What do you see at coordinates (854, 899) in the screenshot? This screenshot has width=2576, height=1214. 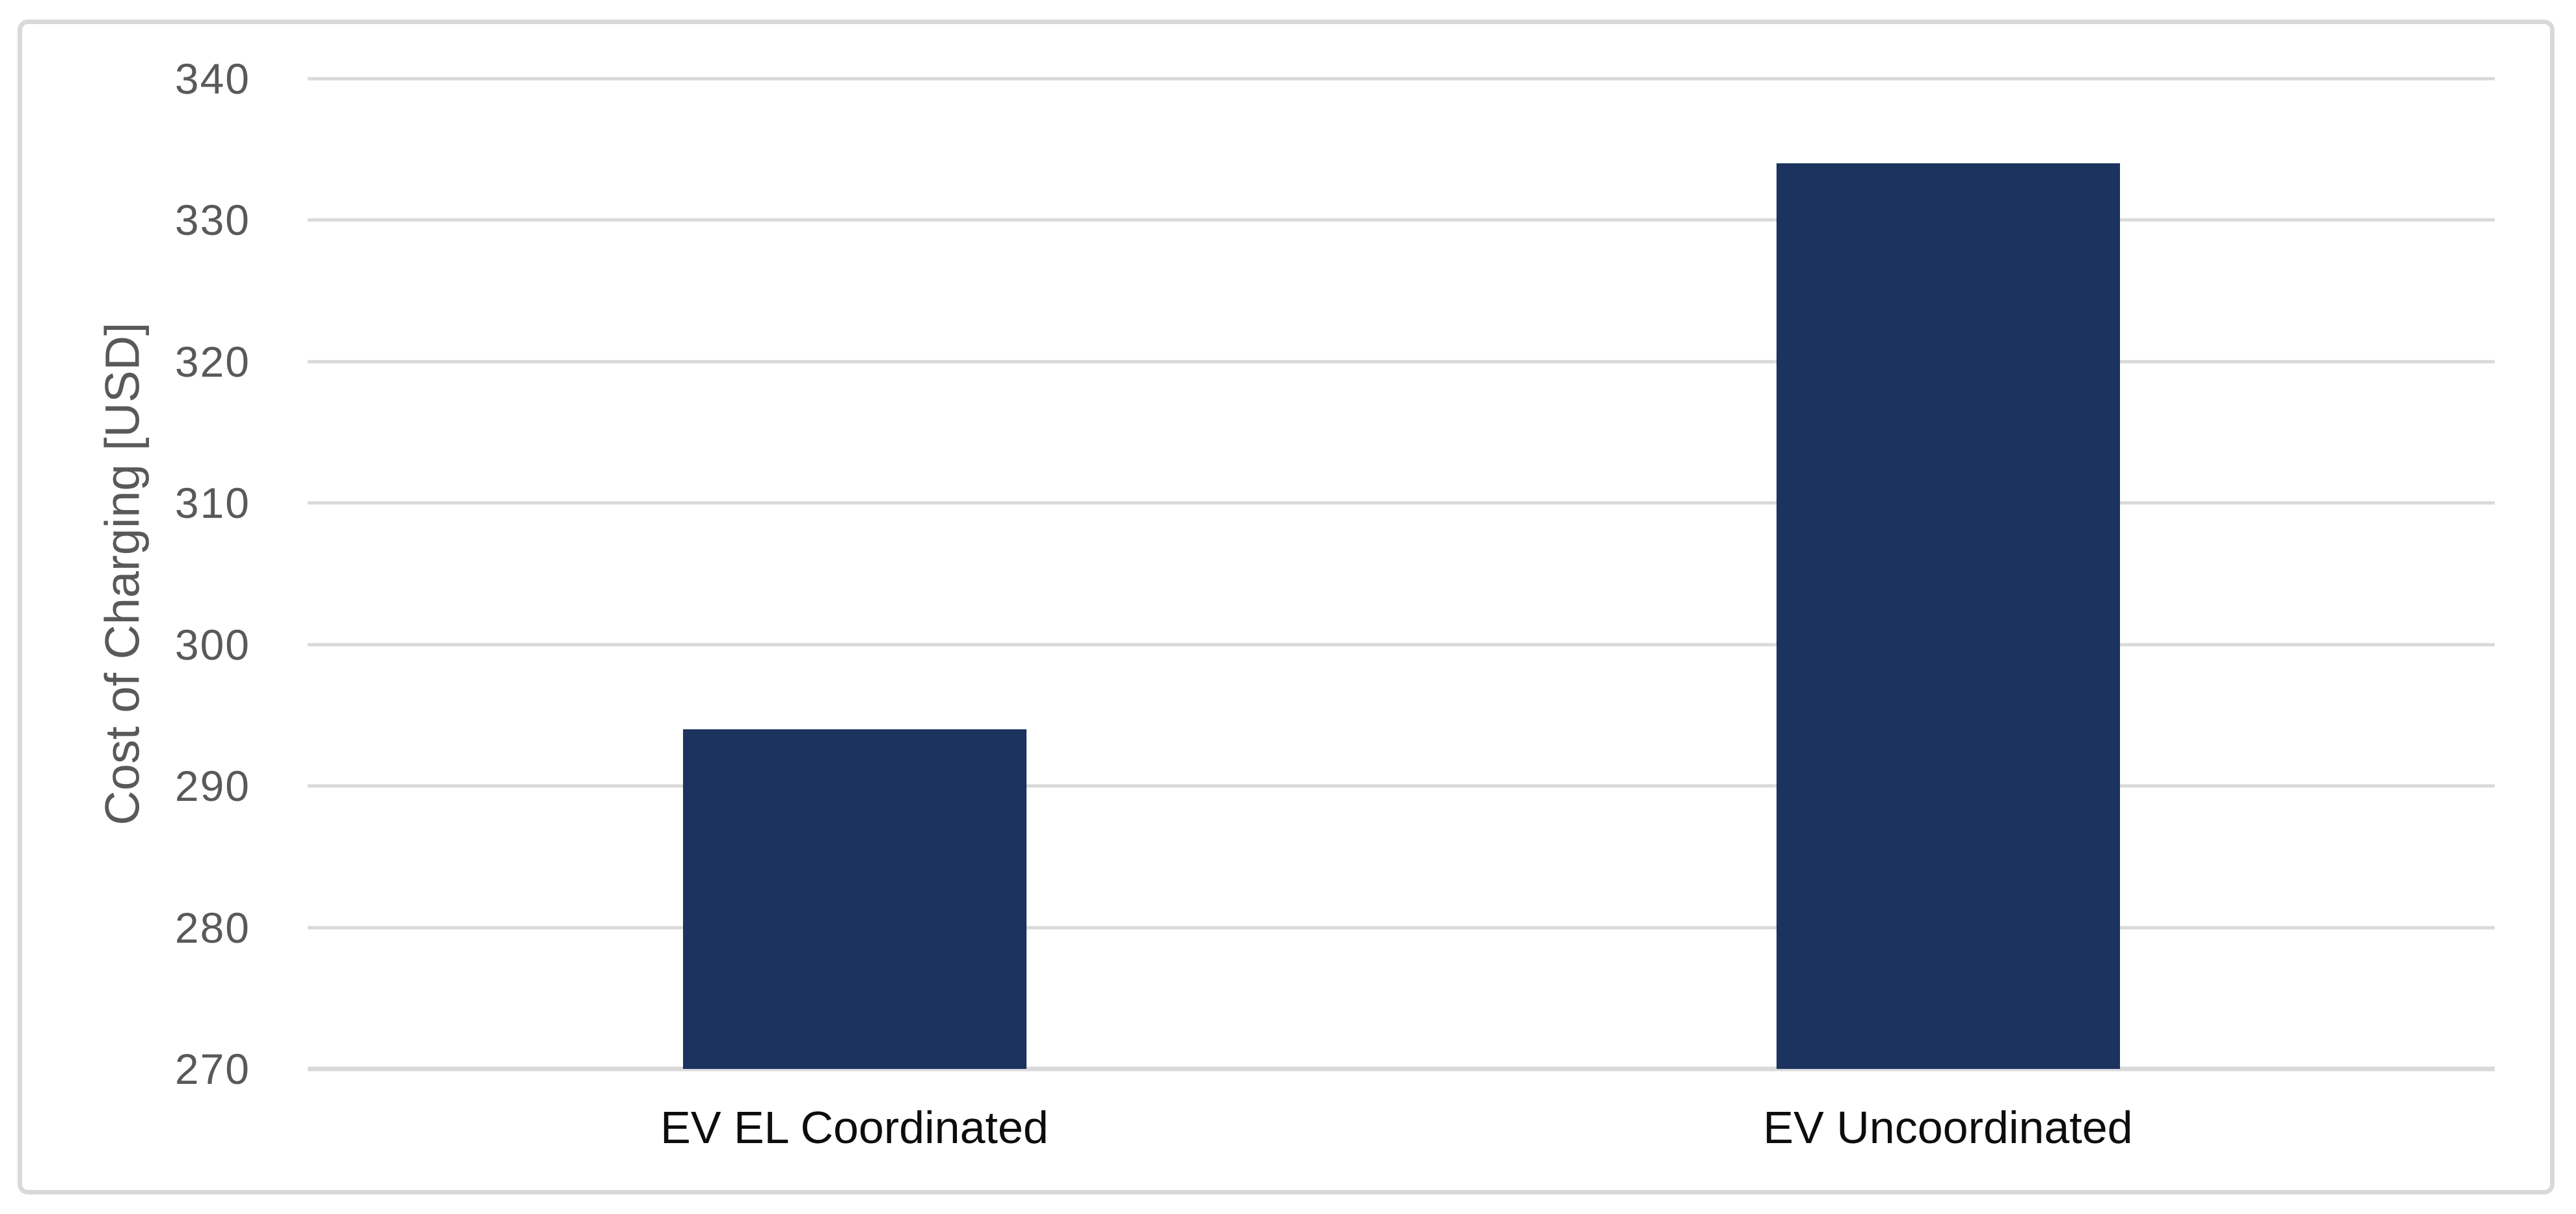 I see `bar-ev-el-coordinated` at bounding box center [854, 899].